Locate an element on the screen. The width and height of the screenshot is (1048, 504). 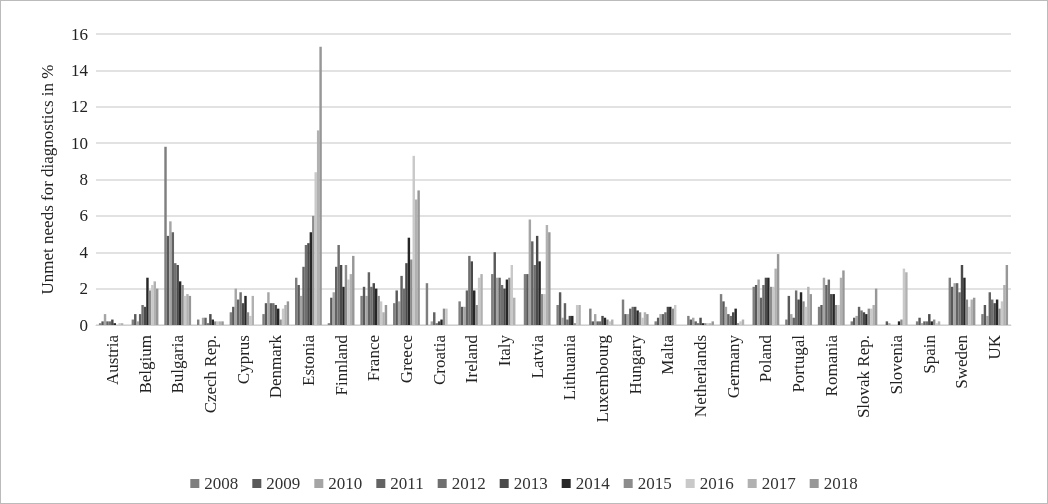
legend-label: 2018 is located at coordinates (840, 483).